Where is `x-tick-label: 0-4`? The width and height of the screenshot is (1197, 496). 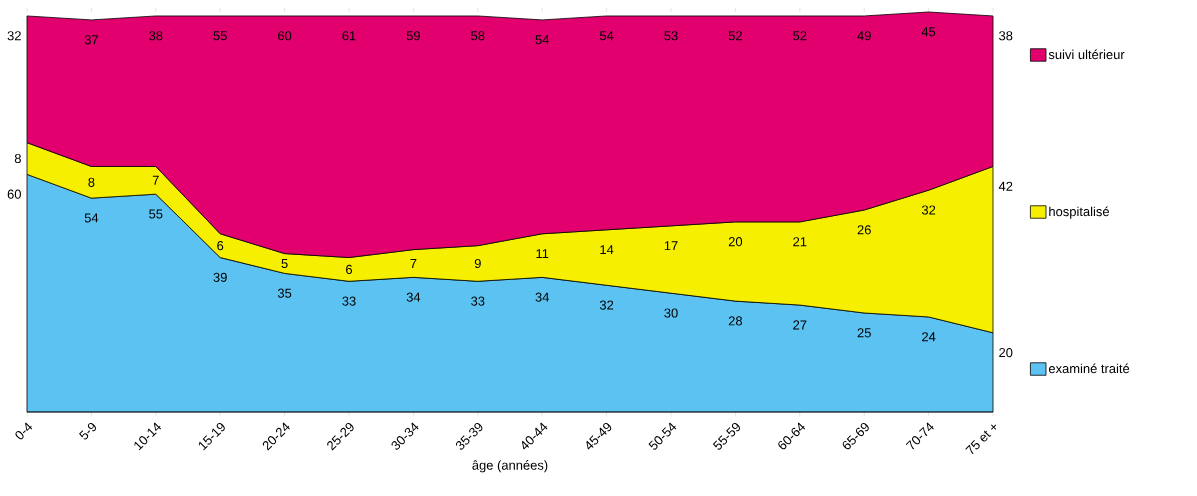
x-tick-label: 0-4 is located at coordinates (24, 431).